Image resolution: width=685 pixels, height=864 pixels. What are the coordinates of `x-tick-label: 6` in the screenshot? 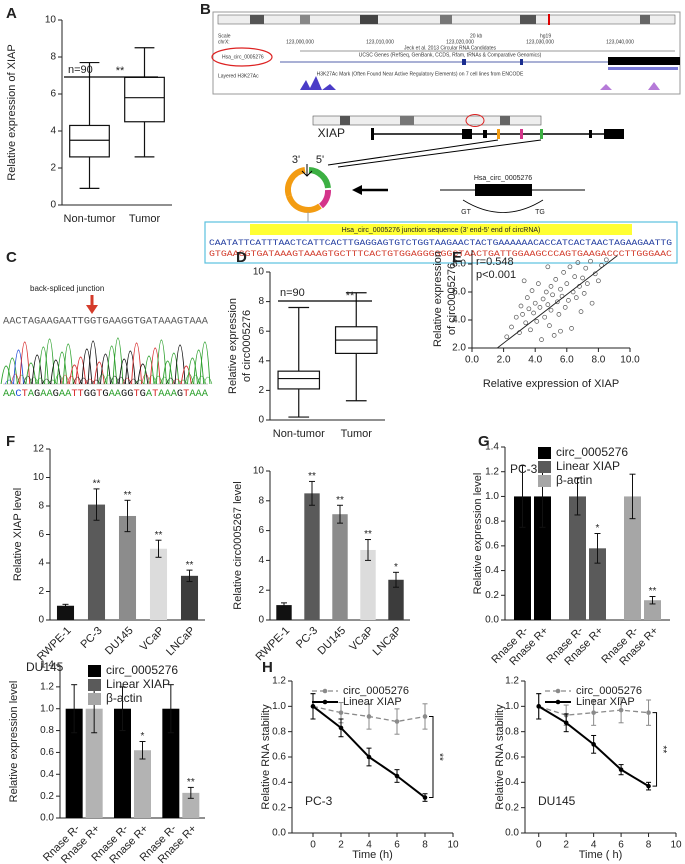 It's located at (621, 845).